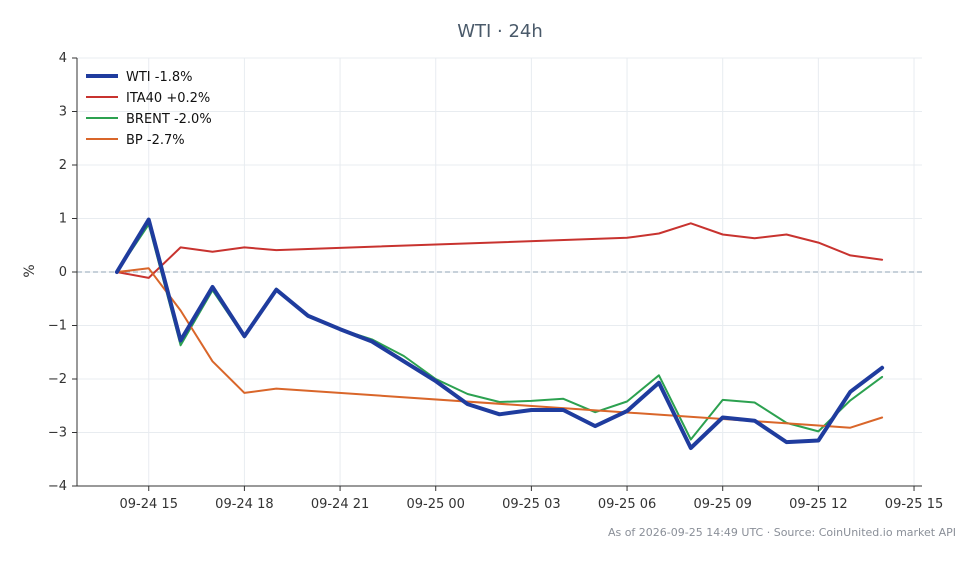 The image size is (980, 564). What do you see at coordinates (155, 140) in the screenshot?
I see `legend-label-bp: BP -2.7%` at bounding box center [155, 140].